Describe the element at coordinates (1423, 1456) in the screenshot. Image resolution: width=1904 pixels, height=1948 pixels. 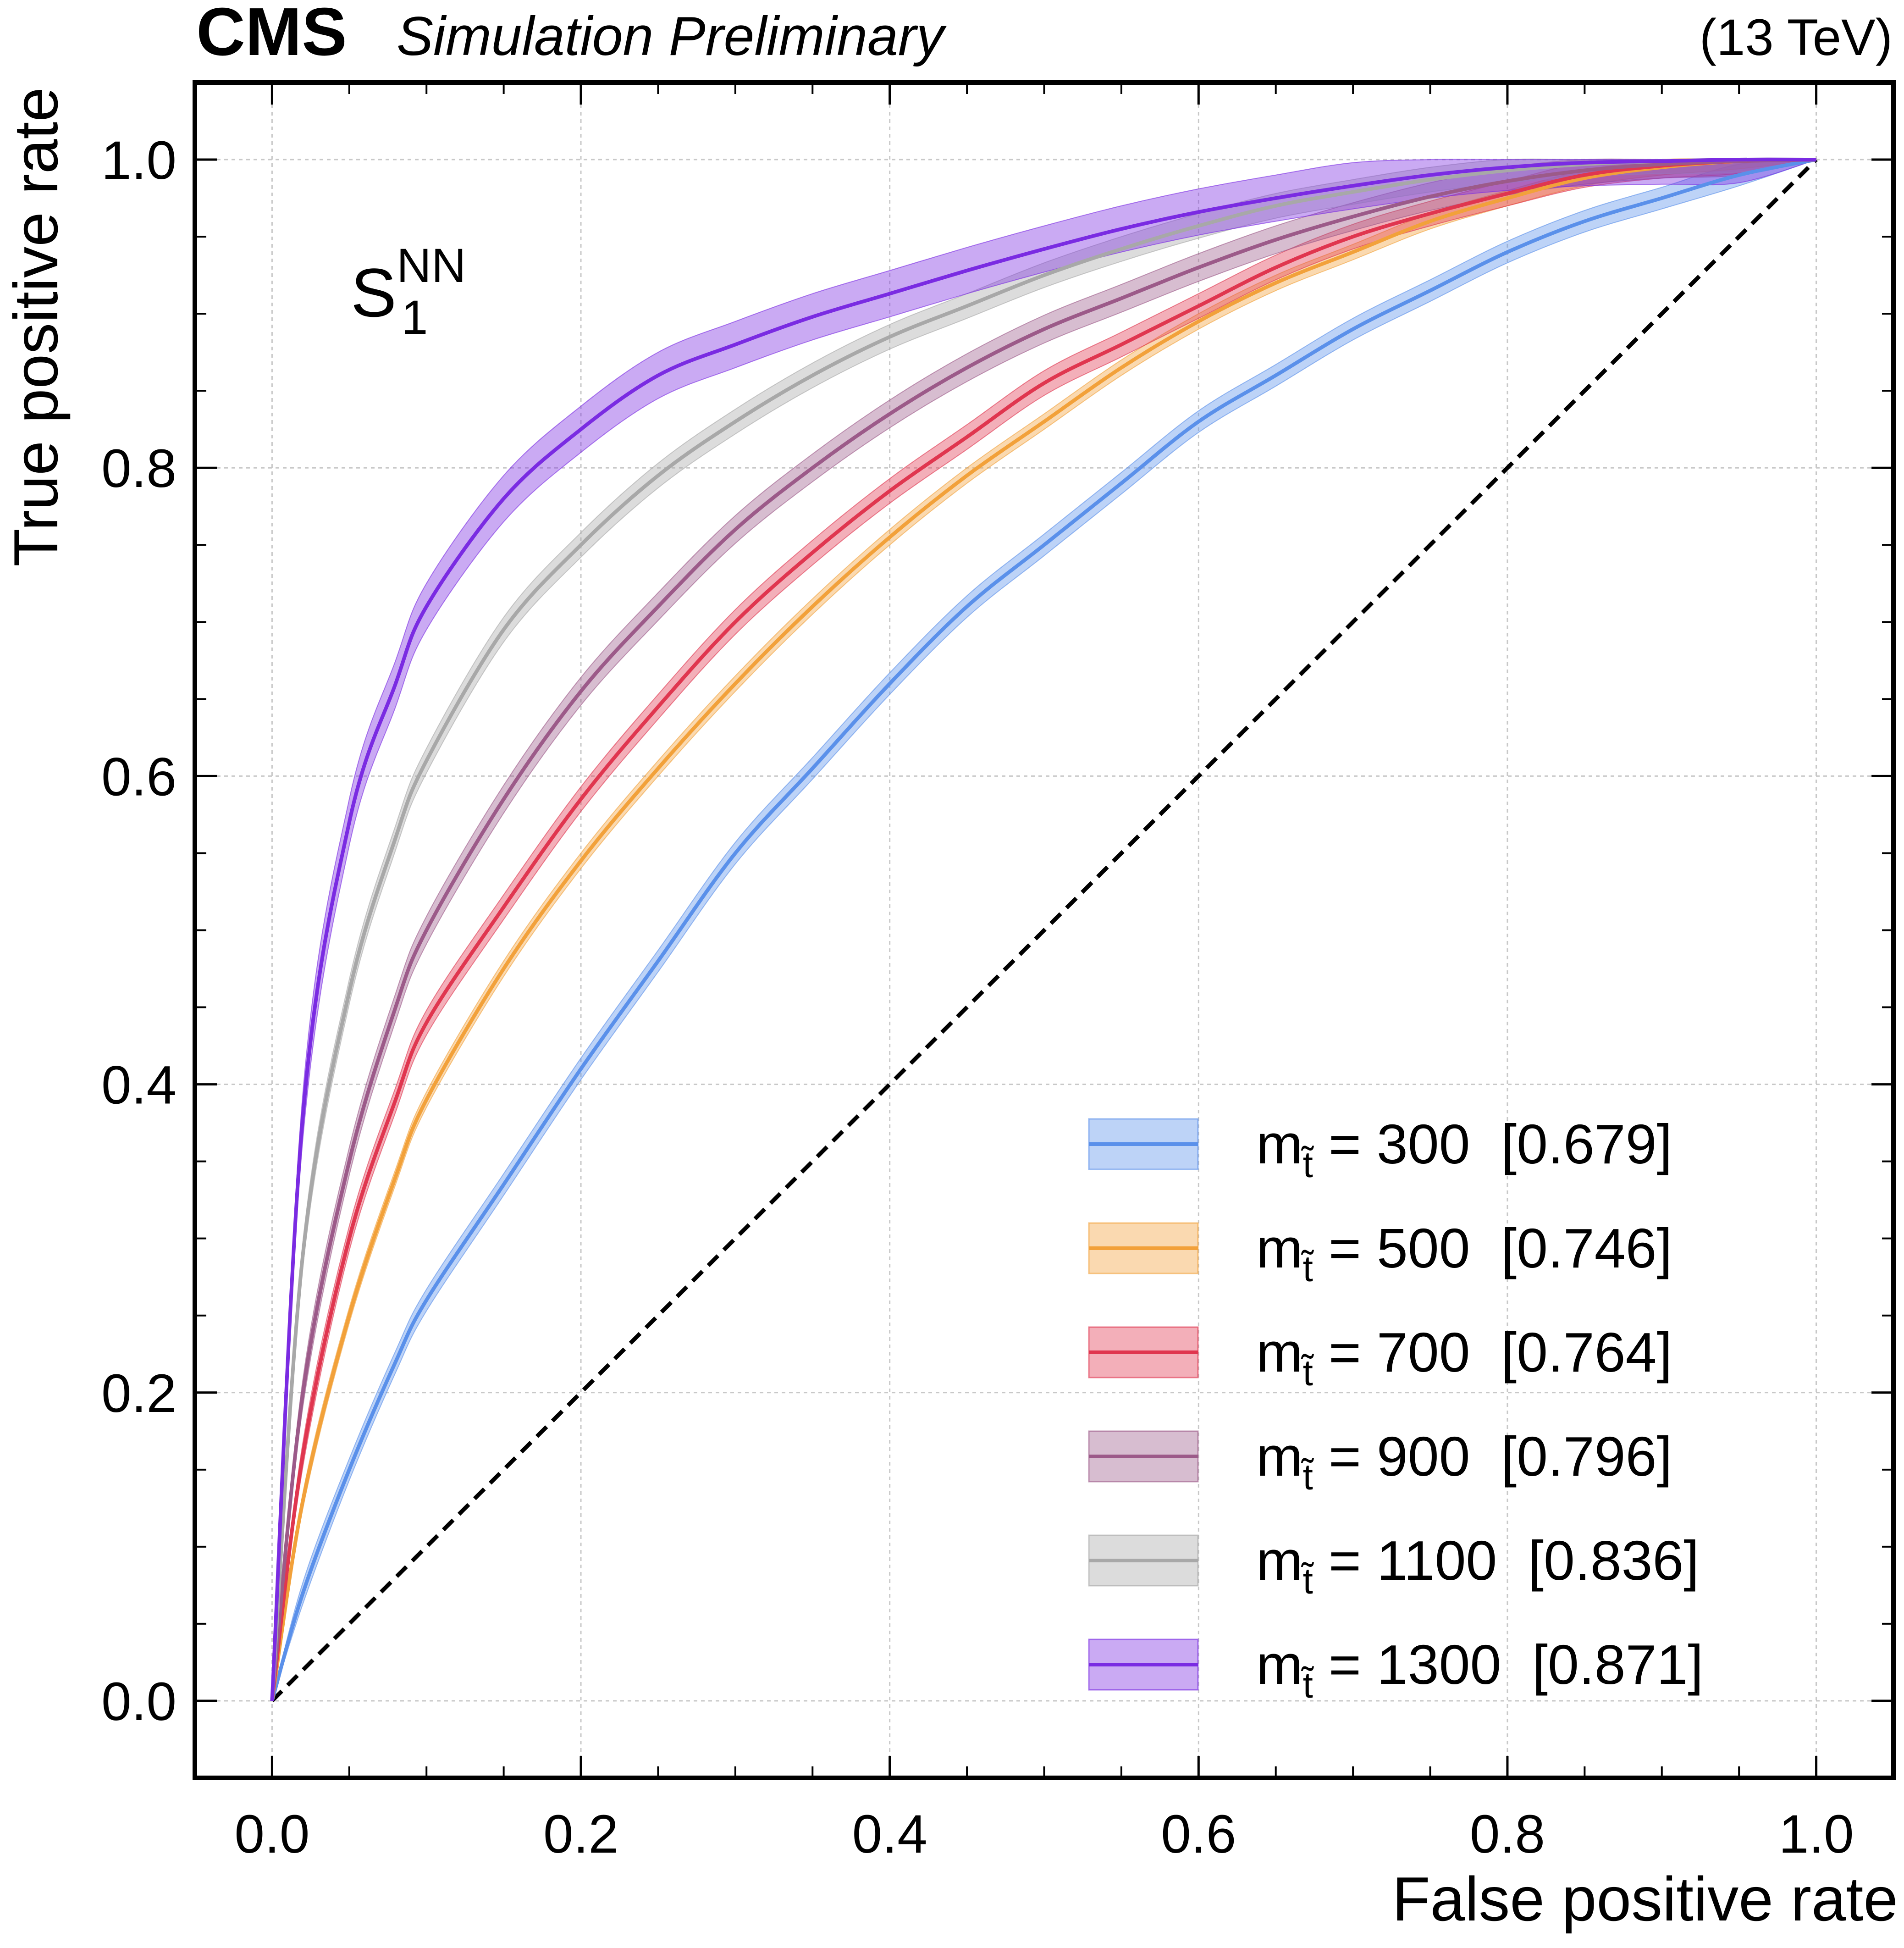
I see `legend-mass: 900` at that location.